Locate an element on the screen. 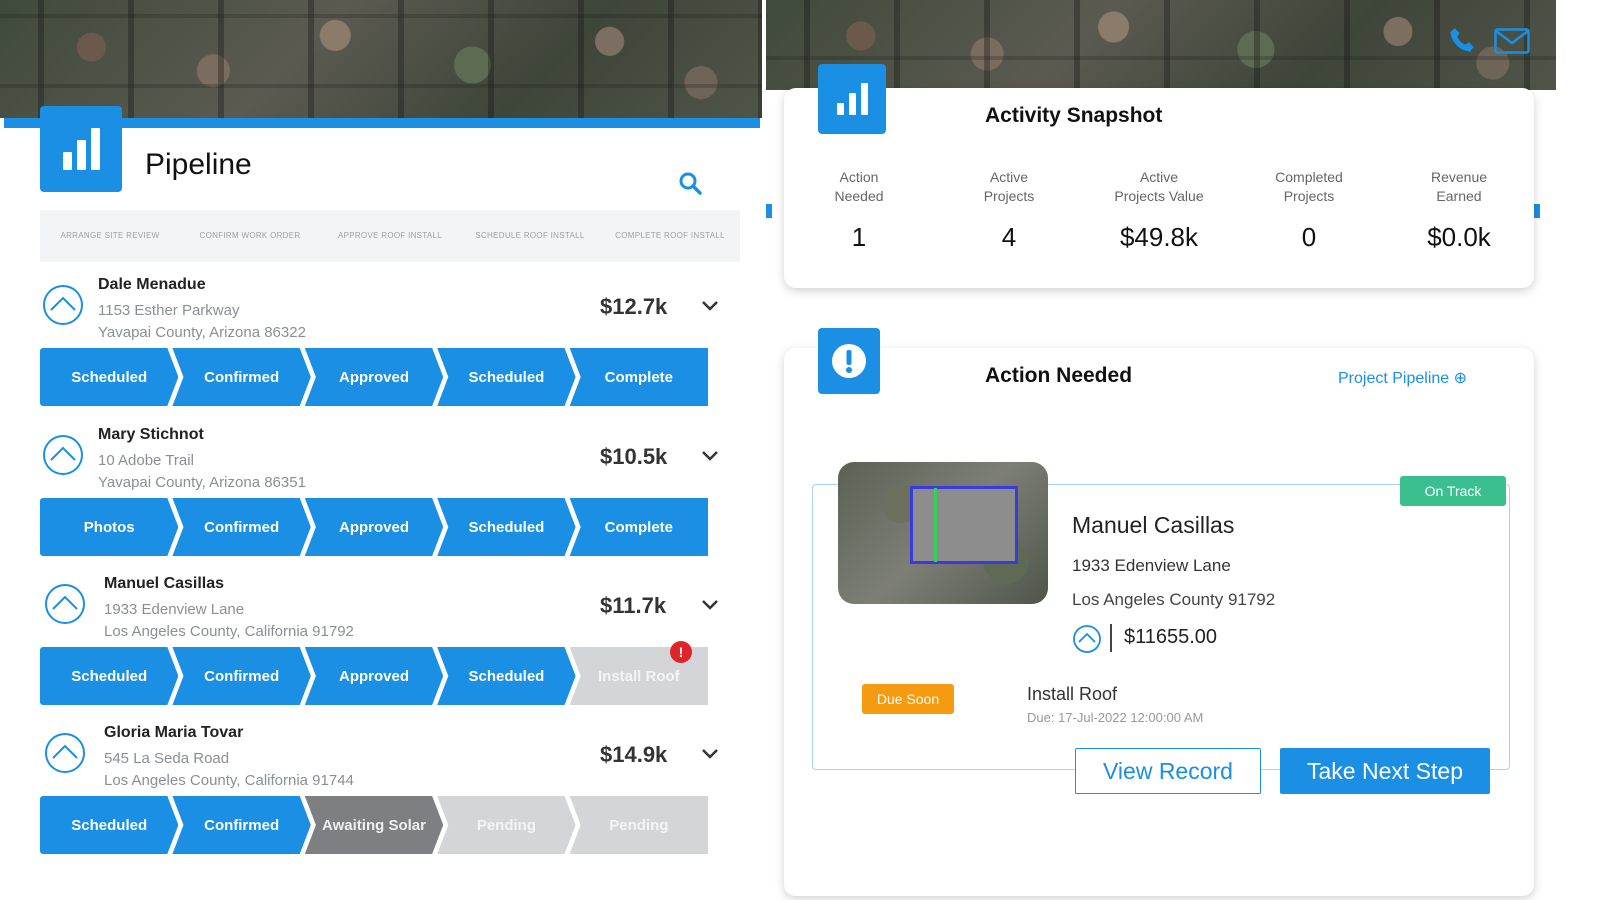 The height and width of the screenshot is (900, 1600). record-address: 1933 Edenview Lane is located at coordinates (1151, 565).